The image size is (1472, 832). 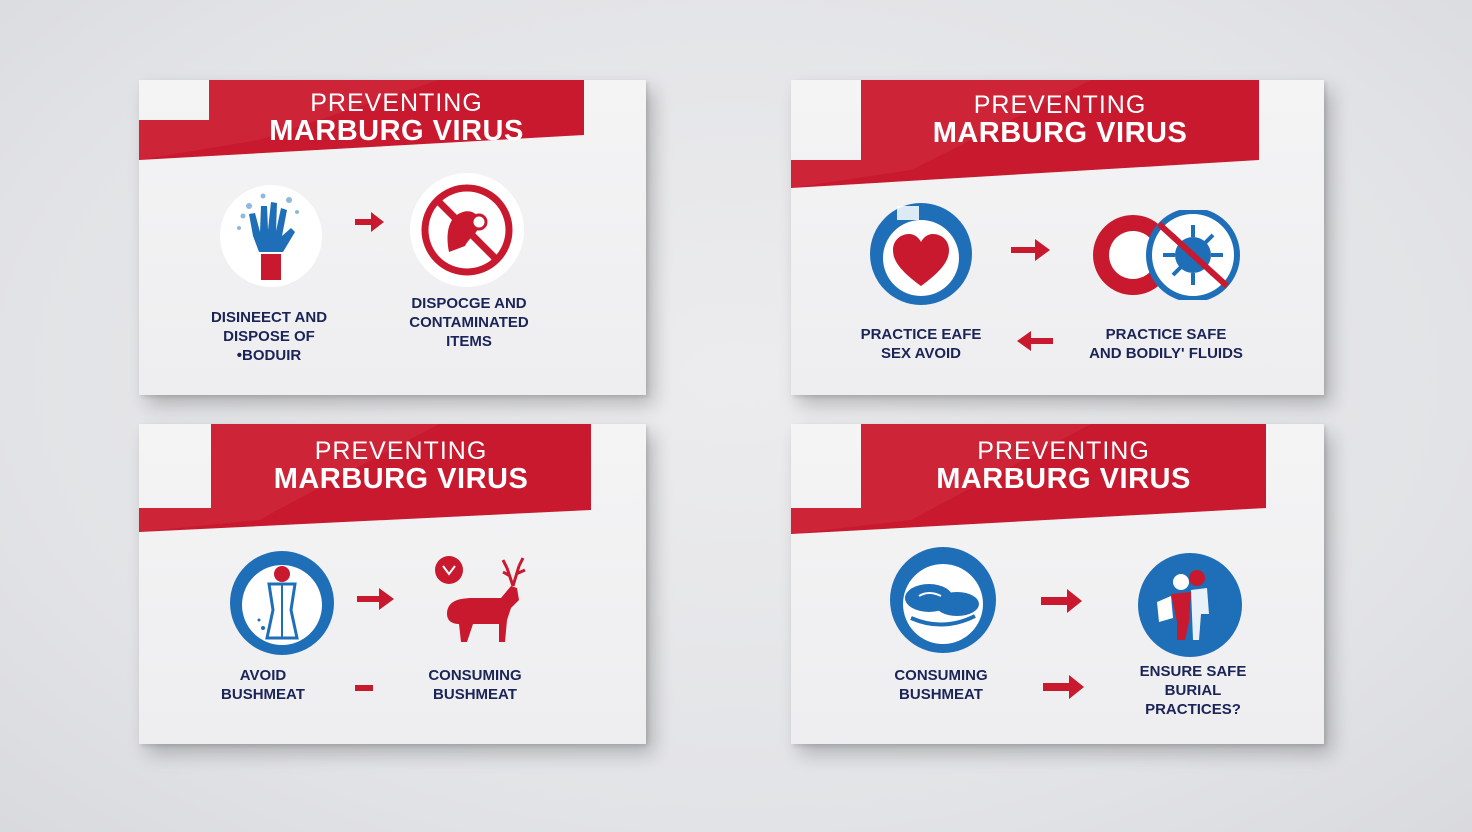 What do you see at coordinates (467, 230) in the screenshot?
I see `prohibited-contact-icon` at bounding box center [467, 230].